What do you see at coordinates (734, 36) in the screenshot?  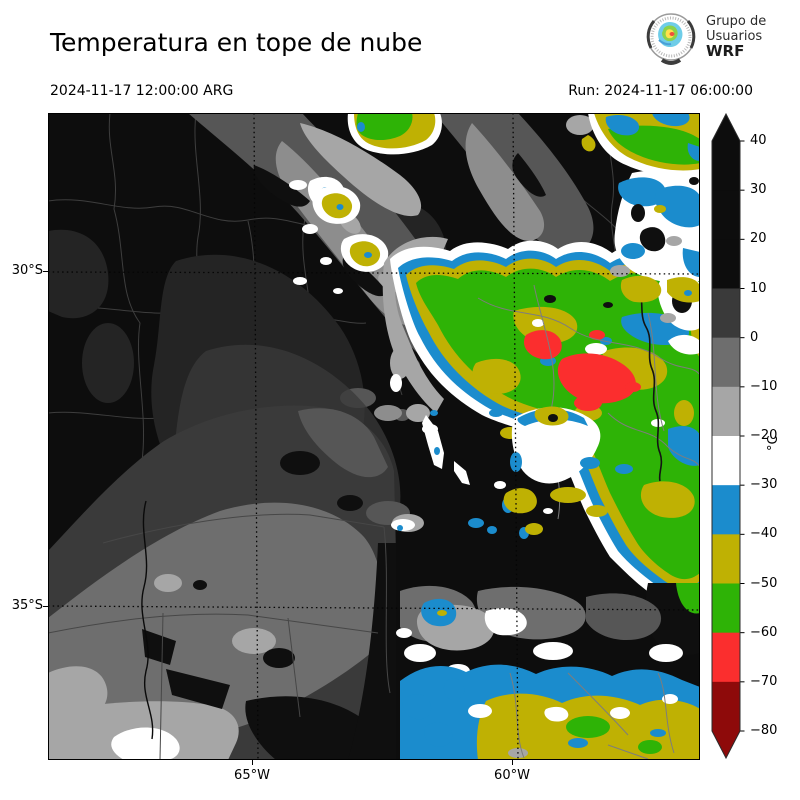 I see `logo-line2: Usuarios` at bounding box center [734, 36].